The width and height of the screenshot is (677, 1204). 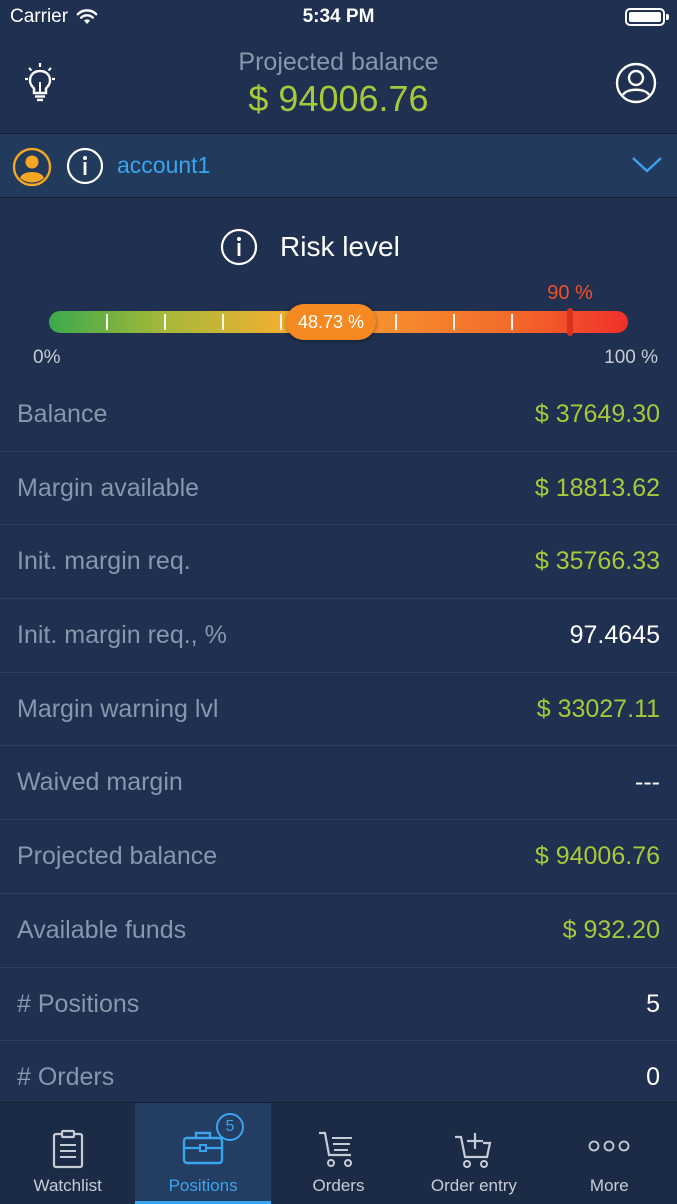 I want to click on list-item: # Positions 5, so click(x=338, y=1005).